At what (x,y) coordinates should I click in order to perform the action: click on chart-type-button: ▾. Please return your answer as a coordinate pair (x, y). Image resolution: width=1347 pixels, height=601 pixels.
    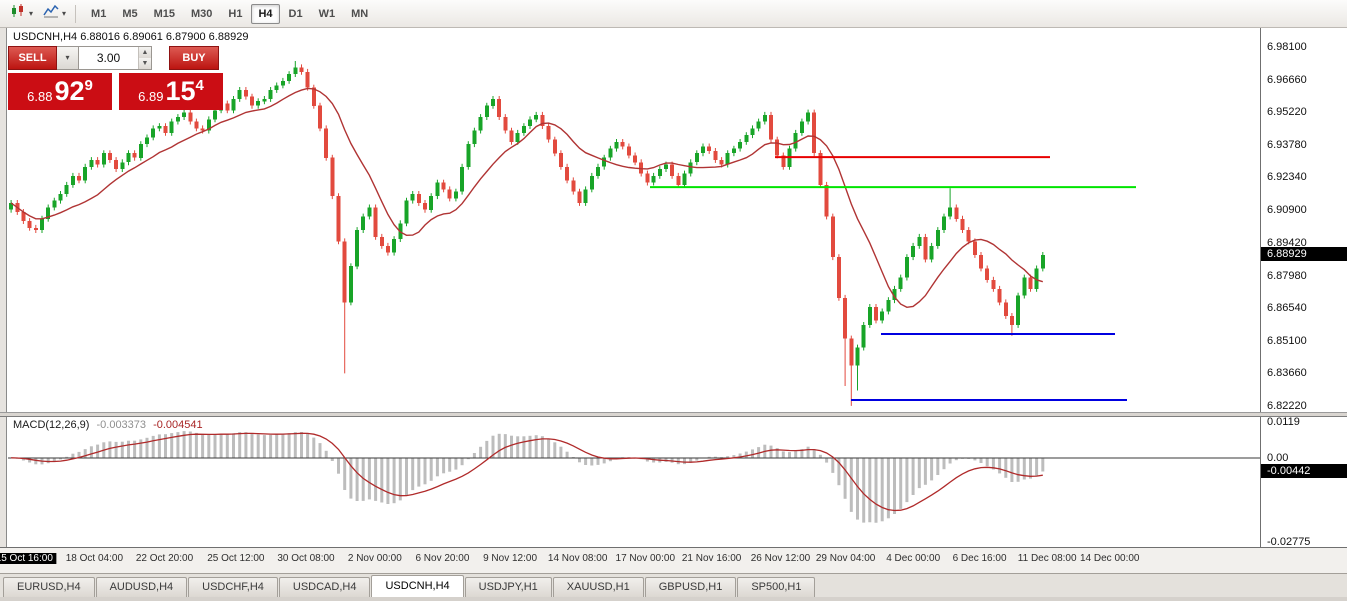
    Looking at the image, I should click on (21, 13).